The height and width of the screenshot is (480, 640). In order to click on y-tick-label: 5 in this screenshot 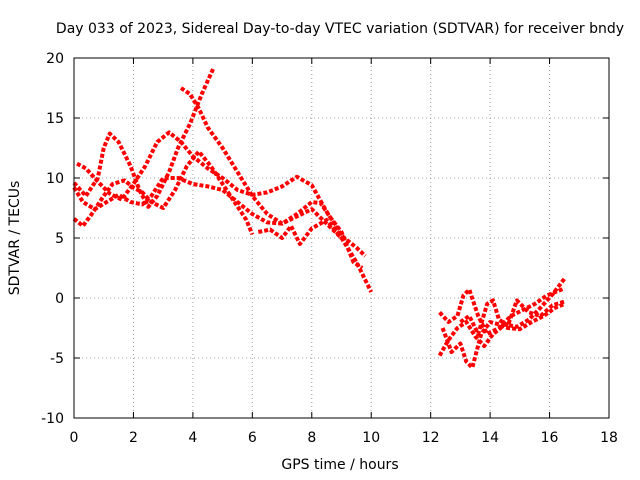, I will do `click(59, 239)`.